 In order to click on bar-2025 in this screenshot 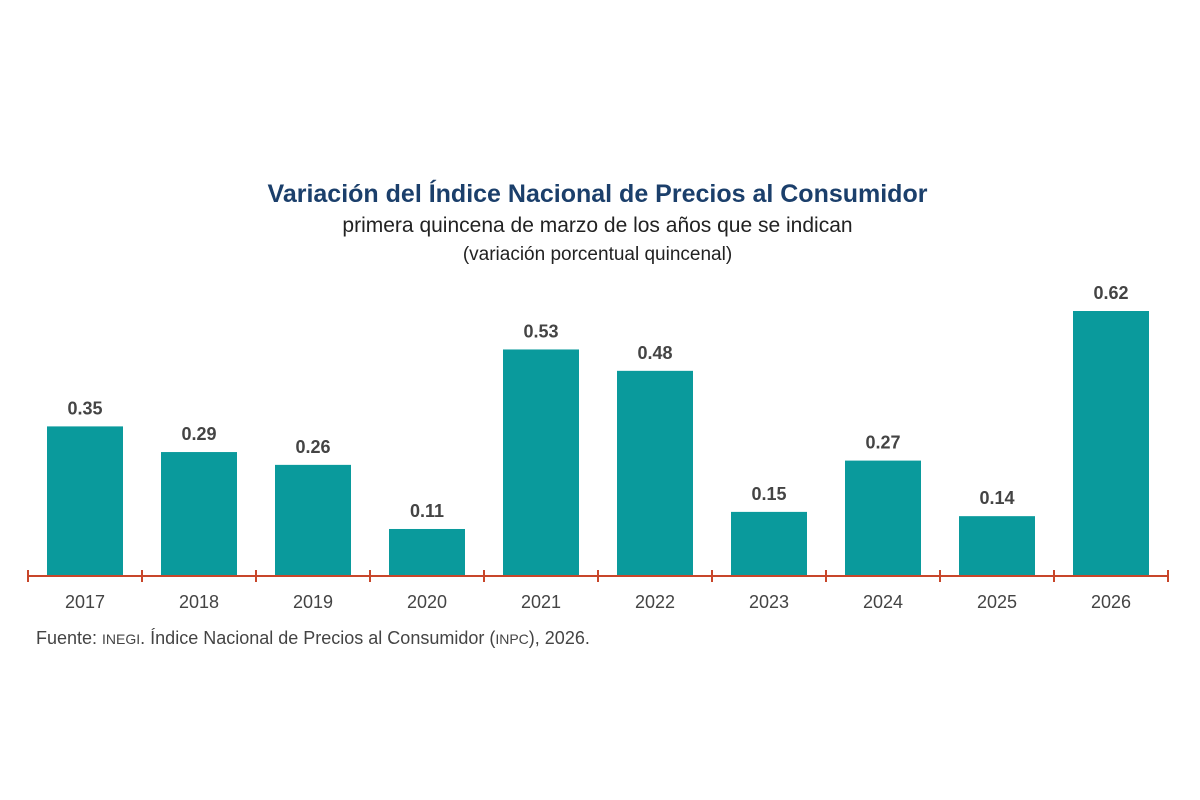, I will do `click(997, 546)`.